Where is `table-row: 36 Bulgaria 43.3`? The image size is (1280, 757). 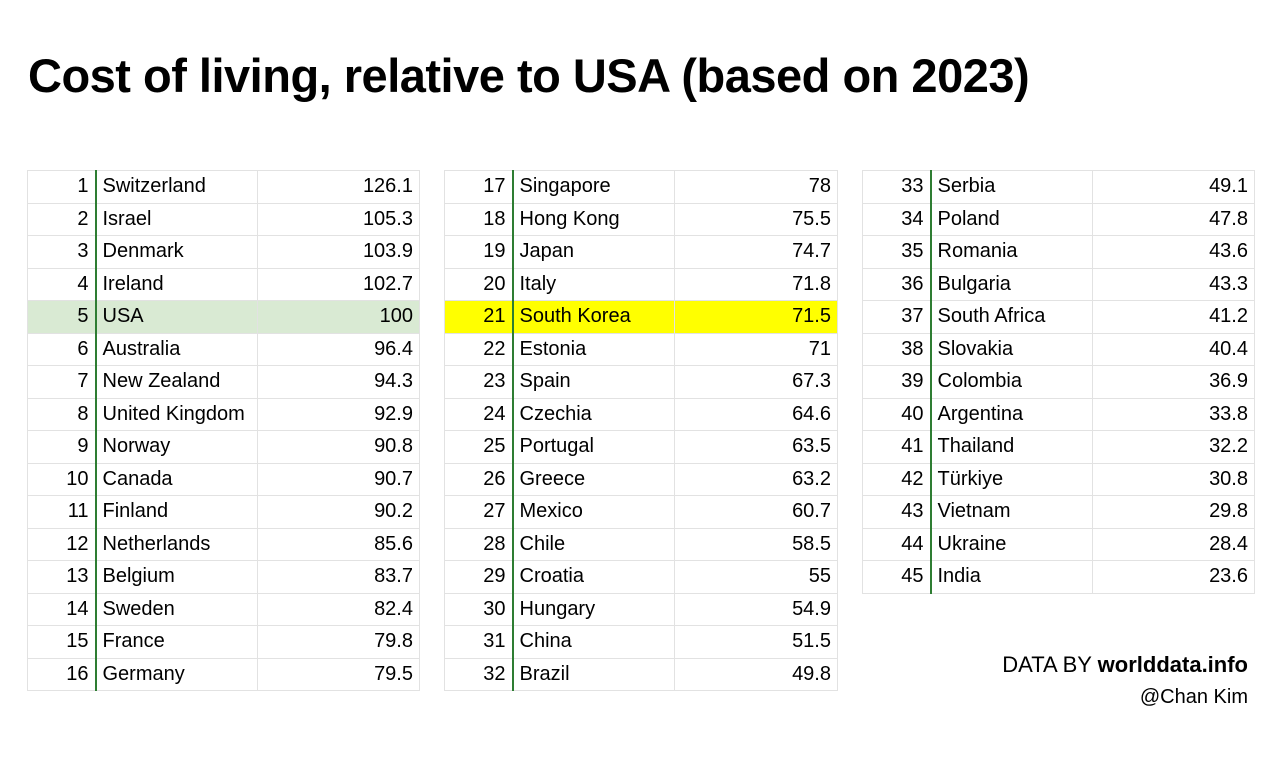
table-row: 36 Bulgaria 43.3 is located at coordinates (1058, 284).